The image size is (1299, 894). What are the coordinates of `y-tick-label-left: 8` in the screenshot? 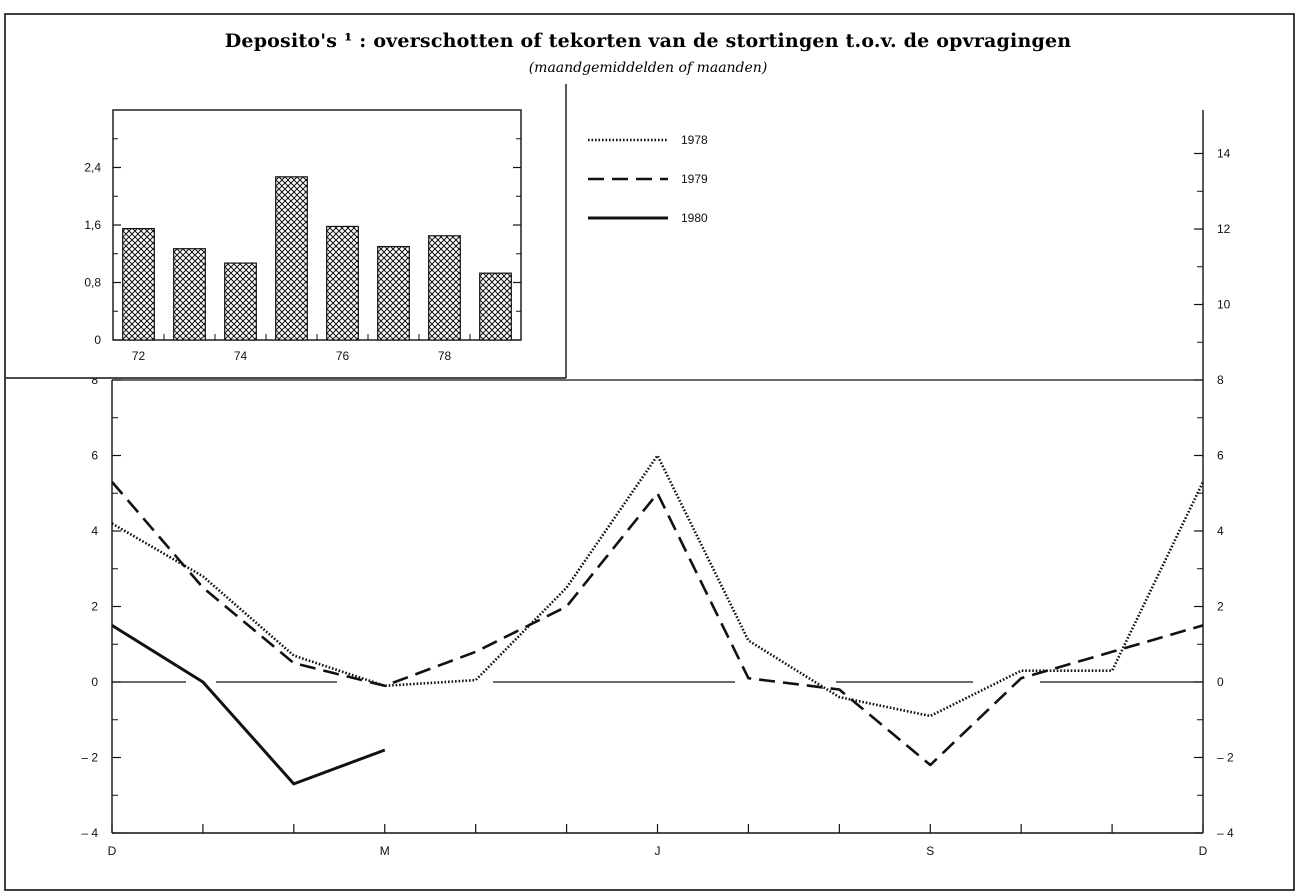 It's located at (94, 380).